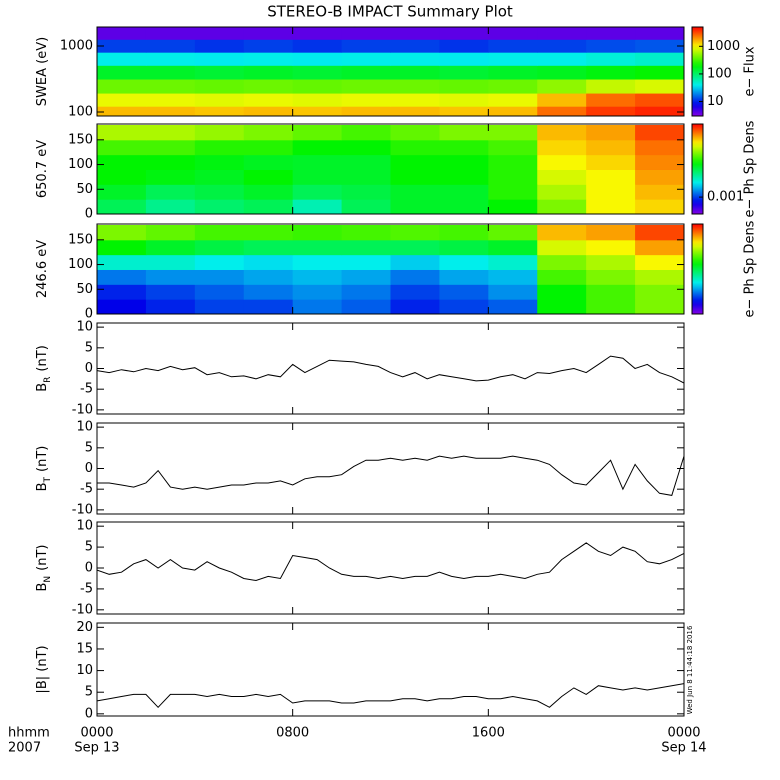  Describe the element at coordinates (292, 733) in the screenshot. I see `x-tick-label: 0800` at that location.